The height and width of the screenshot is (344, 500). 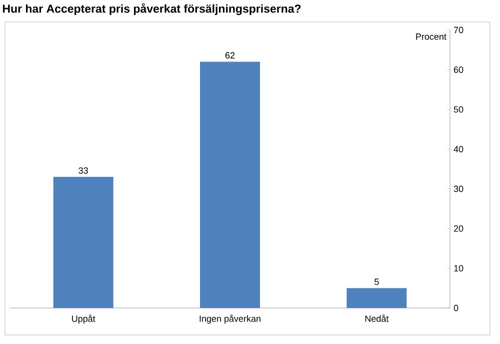 I want to click on y-tick-label: 20, so click(x=459, y=228).